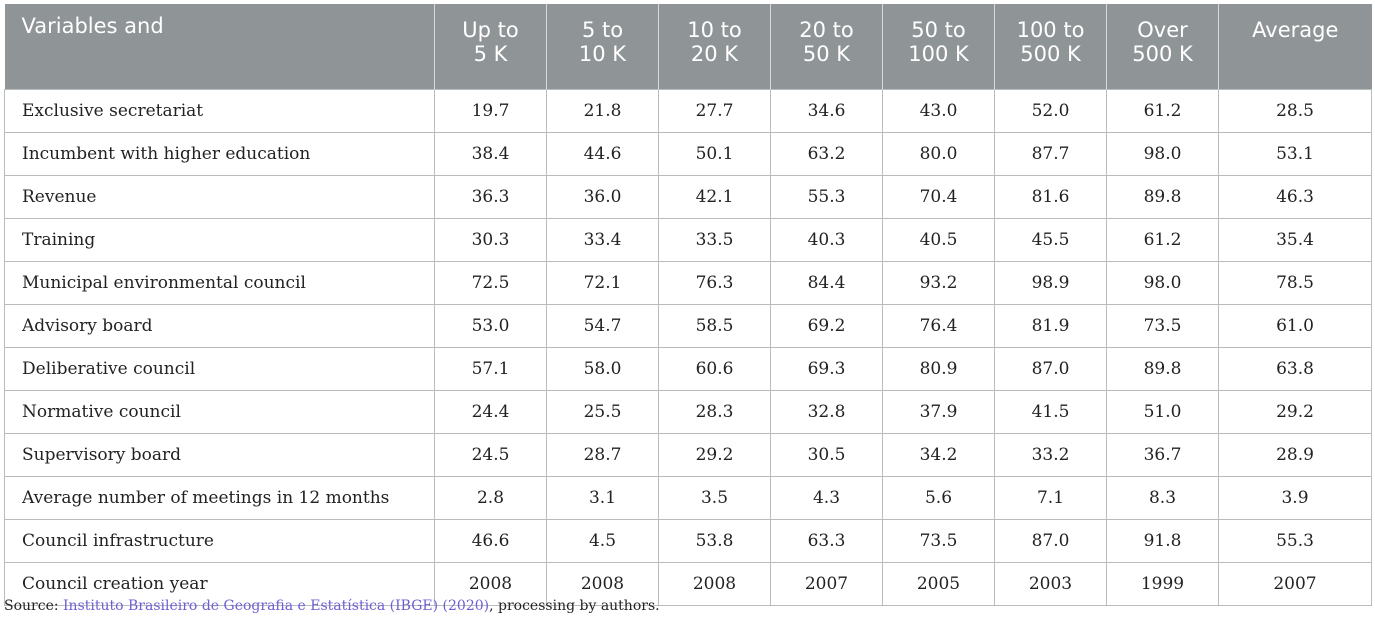 This screenshot has height=624, width=1375. What do you see at coordinates (1295, 455) in the screenshot?
I see `table-cell: 28.9` at bounding box center [1295, 455].